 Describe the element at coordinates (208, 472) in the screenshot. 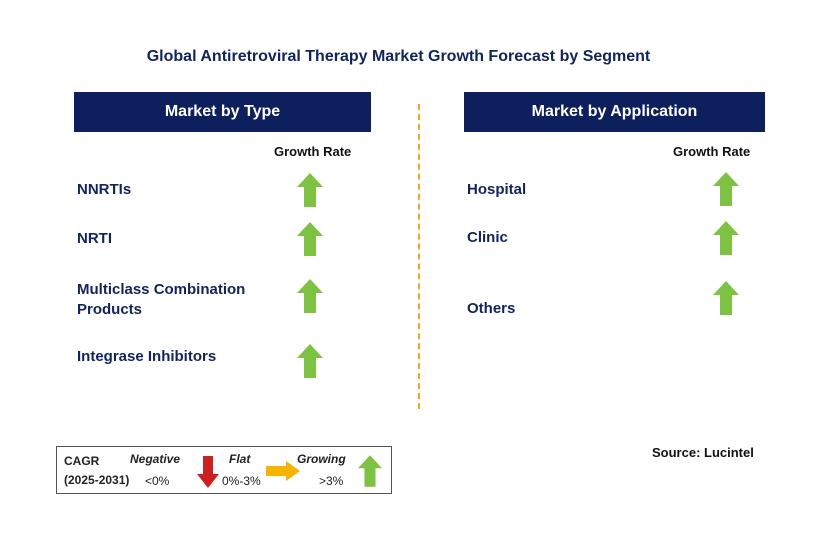

I see `down-arrow-icon` at that location.